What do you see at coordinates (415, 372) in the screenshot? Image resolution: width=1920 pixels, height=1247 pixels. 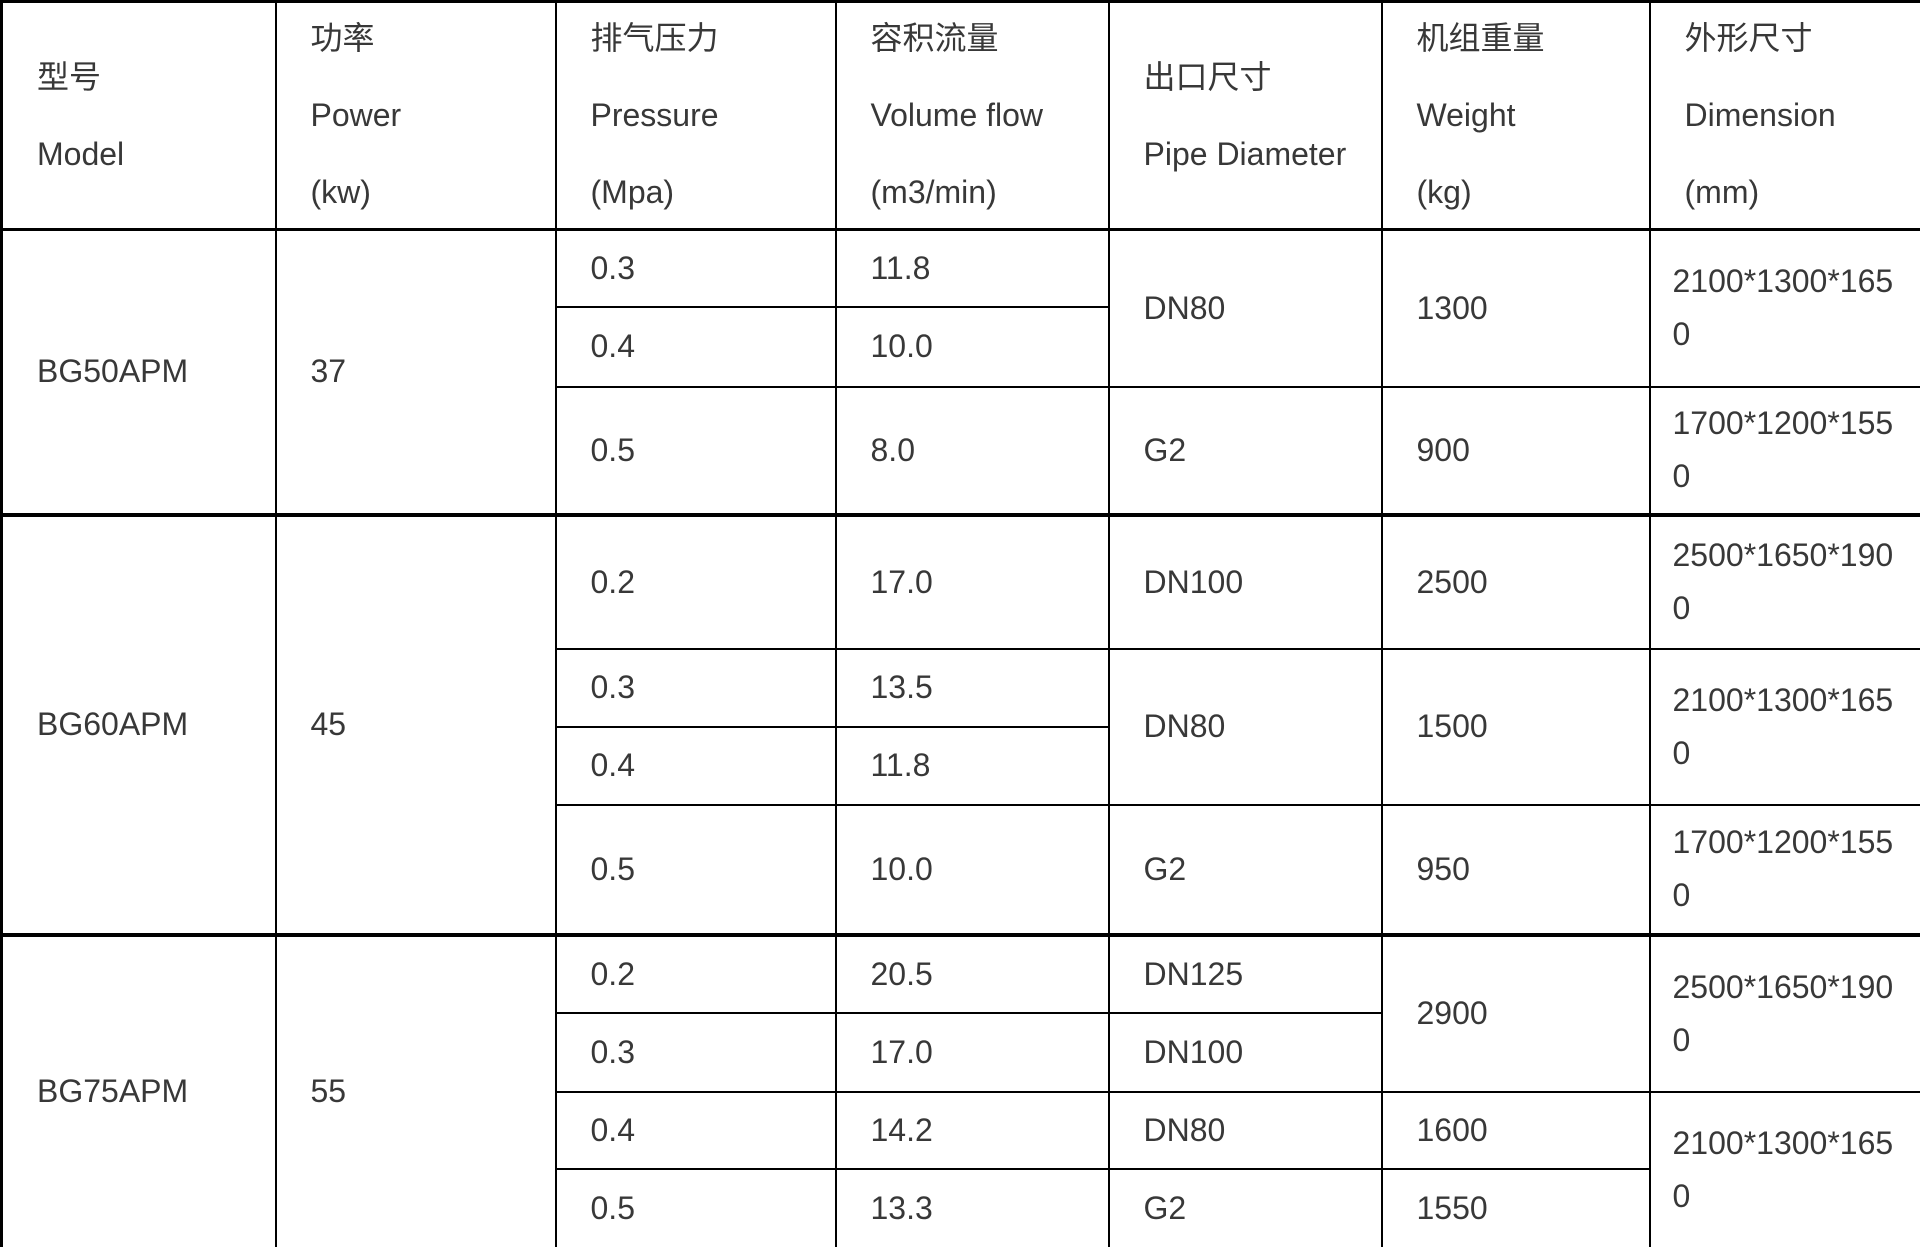 I see `cell-power: 37` at bounding box center [415, 372].